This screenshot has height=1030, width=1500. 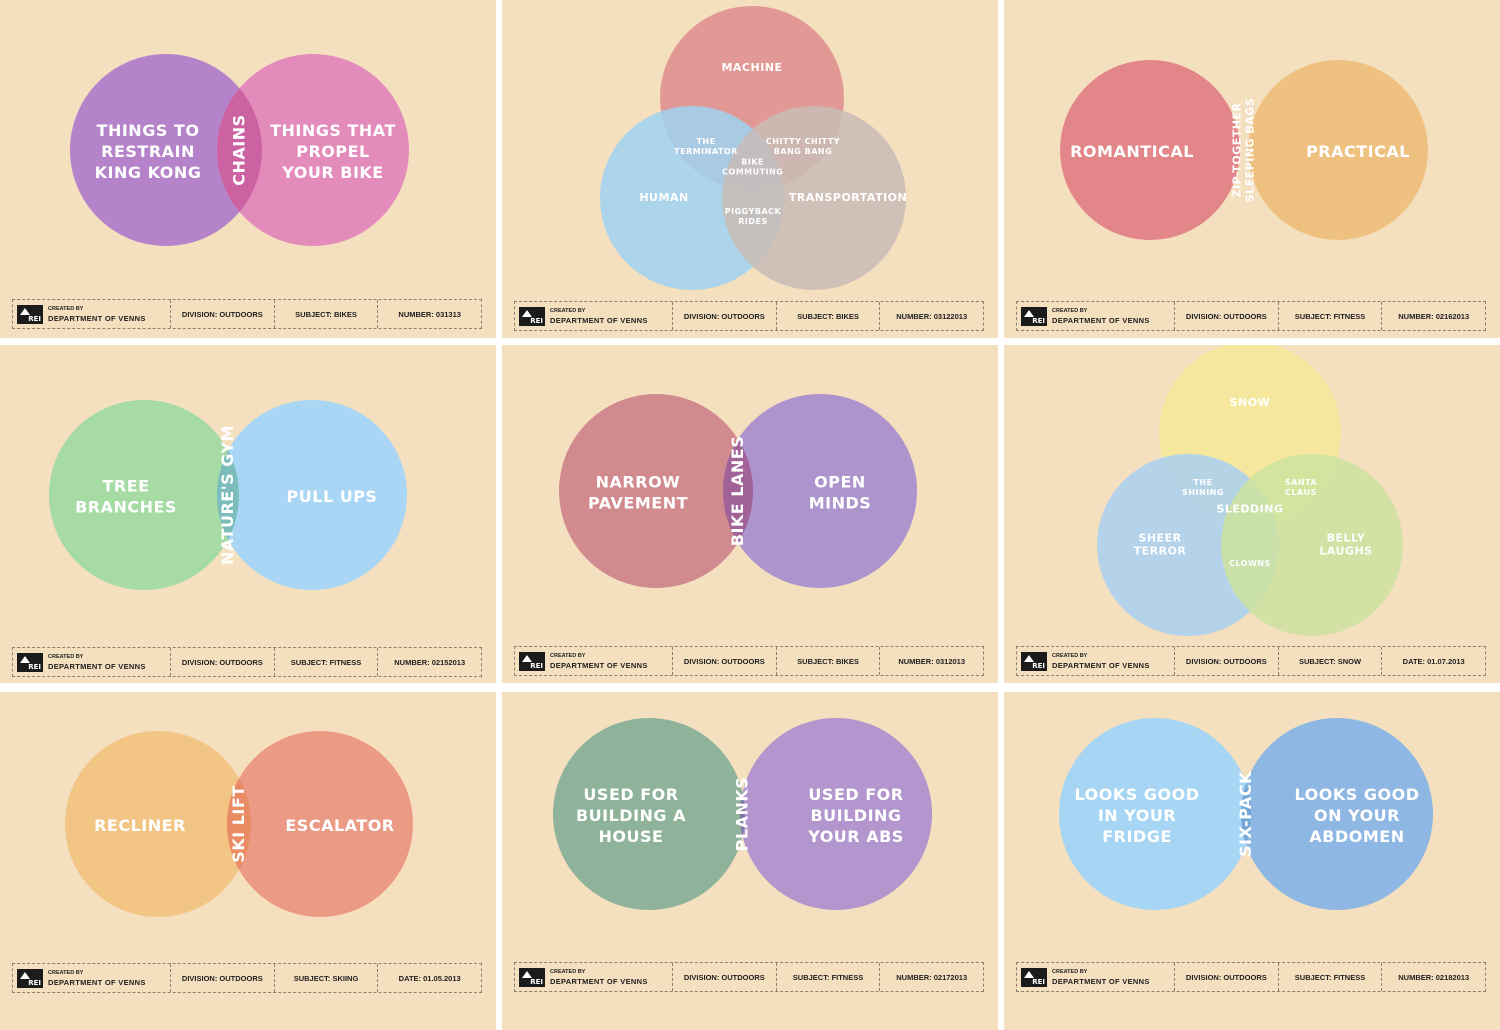 I want to click on venn-diagram: NARROW PAVEMENT OPEN MINDS BIKE LANES, so click(x=738, y=491).